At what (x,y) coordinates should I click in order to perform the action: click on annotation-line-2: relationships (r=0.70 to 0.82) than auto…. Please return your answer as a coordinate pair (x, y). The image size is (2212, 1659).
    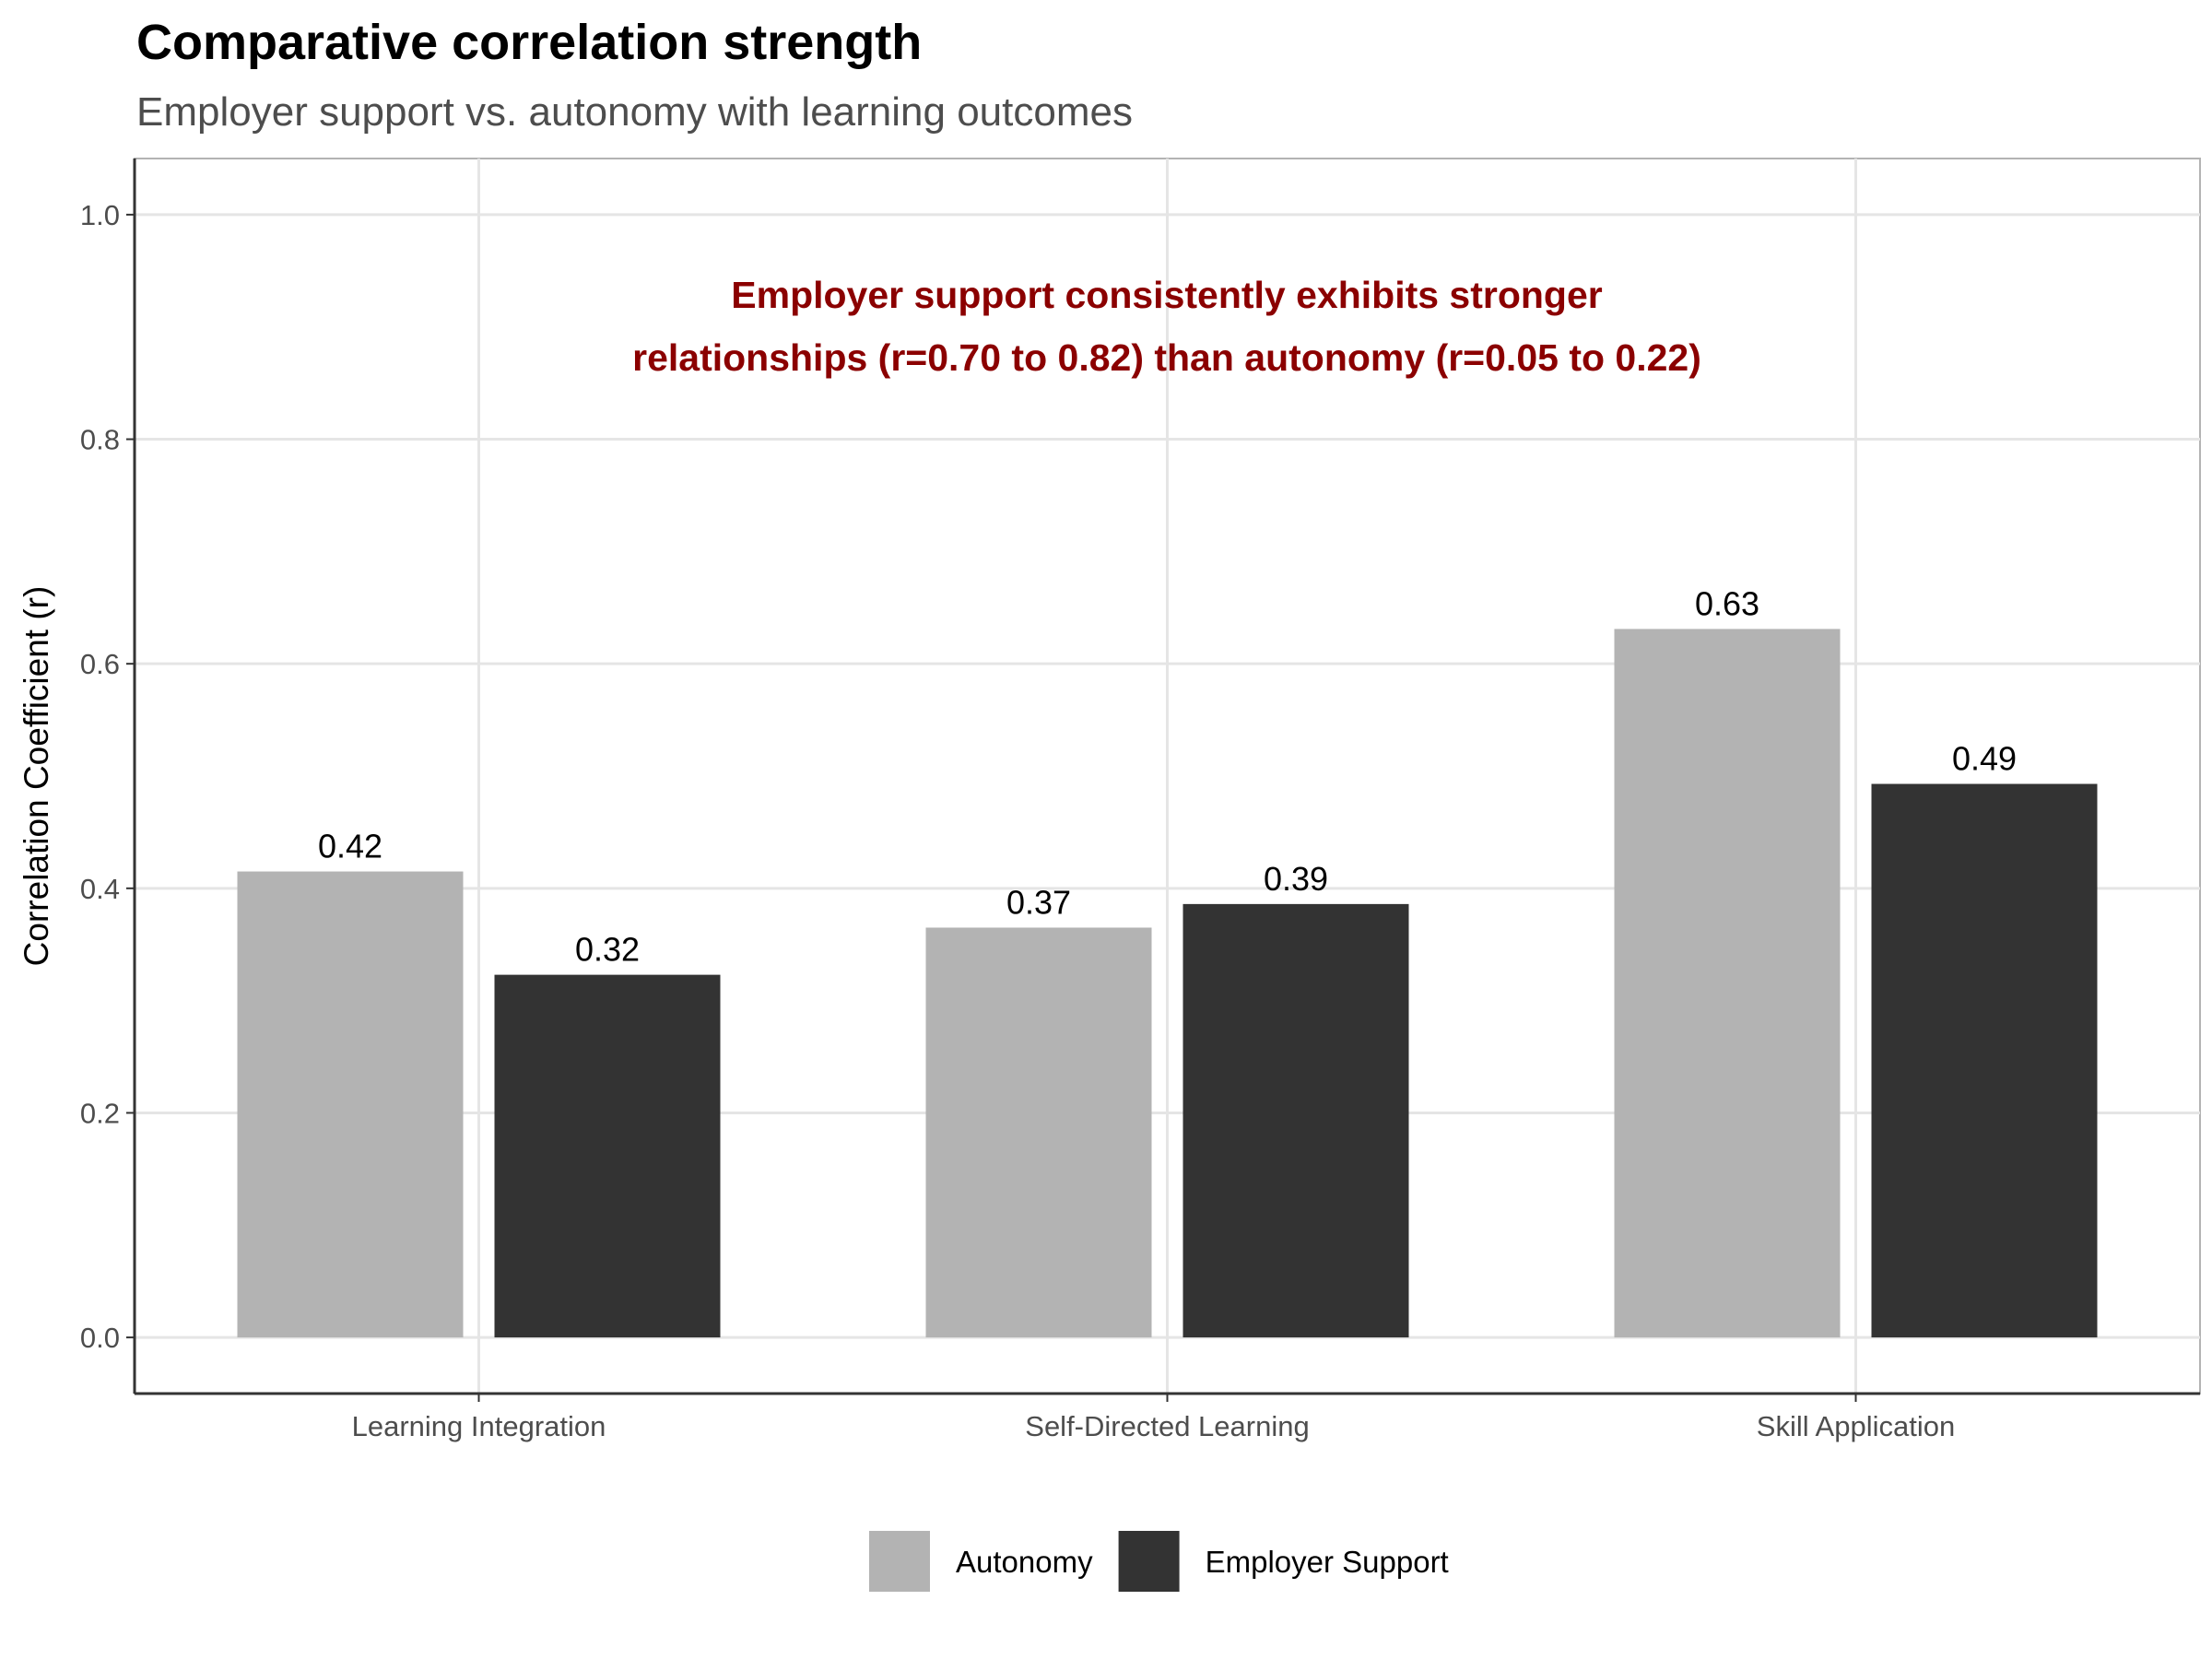
    Looking at the image, I should click on (1166, 357).